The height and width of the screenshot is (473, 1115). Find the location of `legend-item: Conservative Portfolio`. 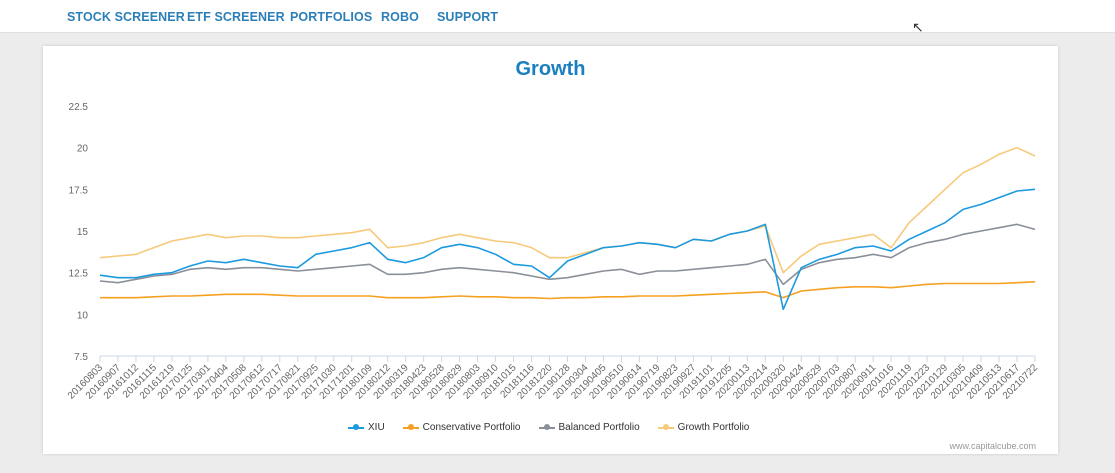

legend-item: Conservative Portfolio is located at coordinates (461, 427).